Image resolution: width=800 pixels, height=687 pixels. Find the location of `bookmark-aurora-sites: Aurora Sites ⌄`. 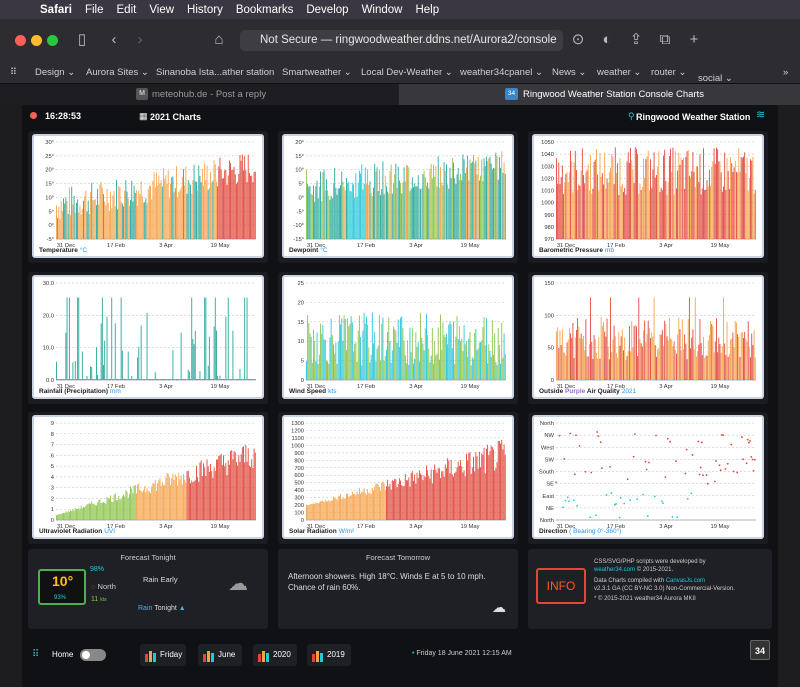

bookmark-aurora-sites: Aurora Sites ⌄ is located at coordinates (117, 72).